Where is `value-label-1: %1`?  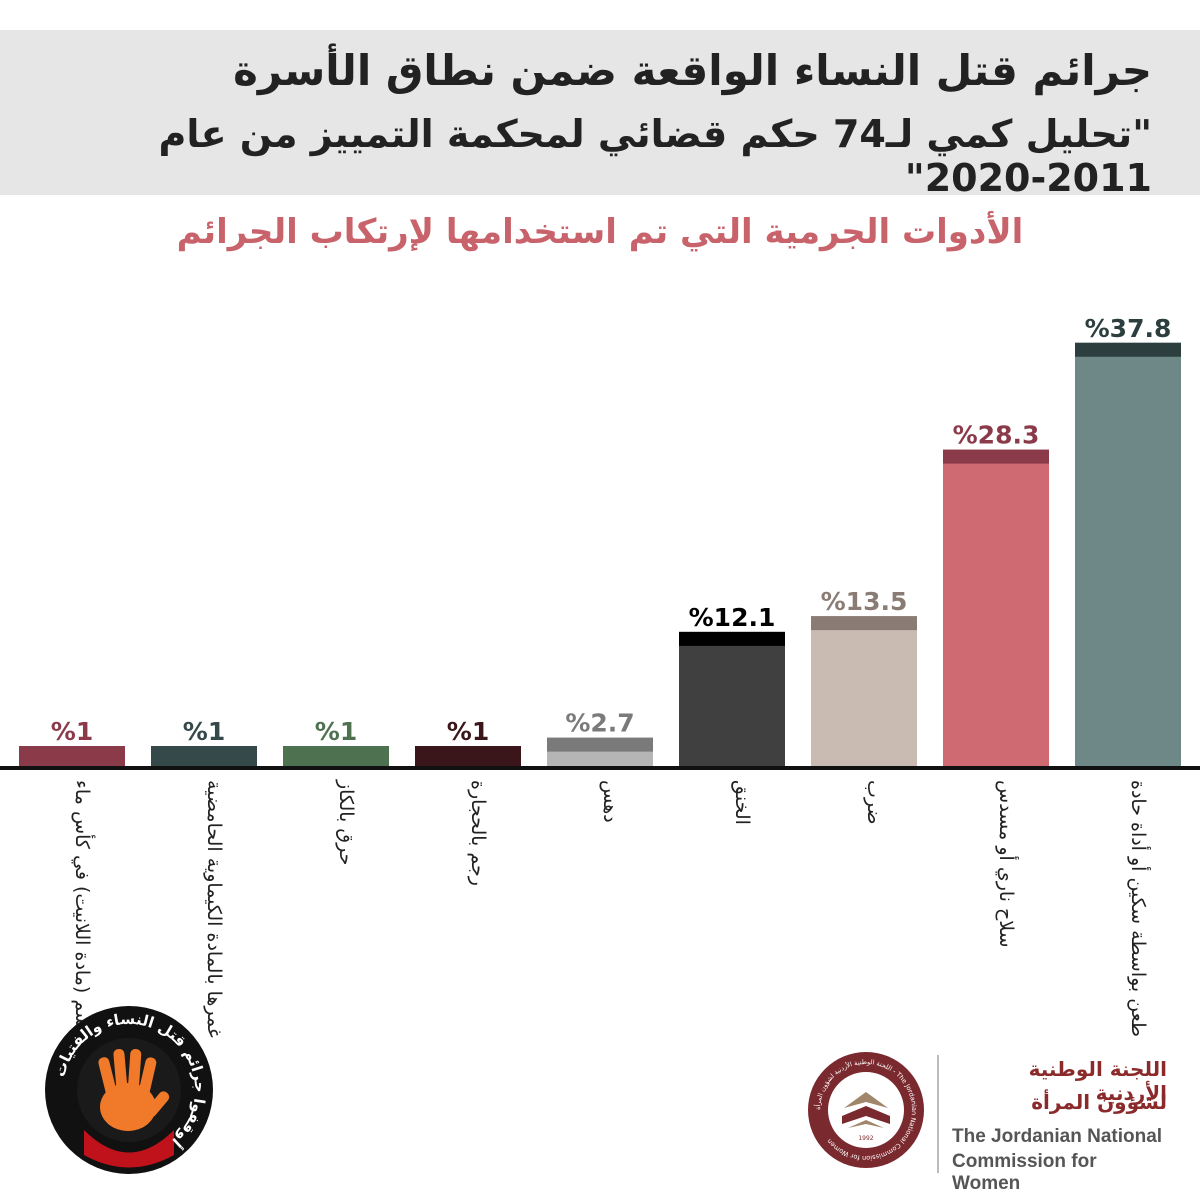
value-label-1: %1 is located at coordinates (204, 731).